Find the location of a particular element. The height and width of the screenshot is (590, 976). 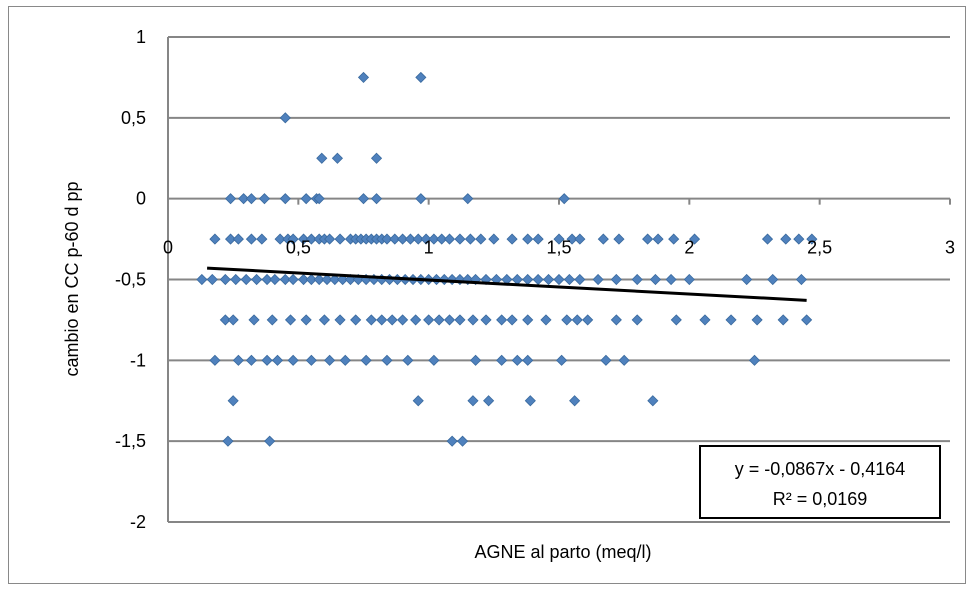

y-tick-label: -2 is located at coordinates (138, 522).